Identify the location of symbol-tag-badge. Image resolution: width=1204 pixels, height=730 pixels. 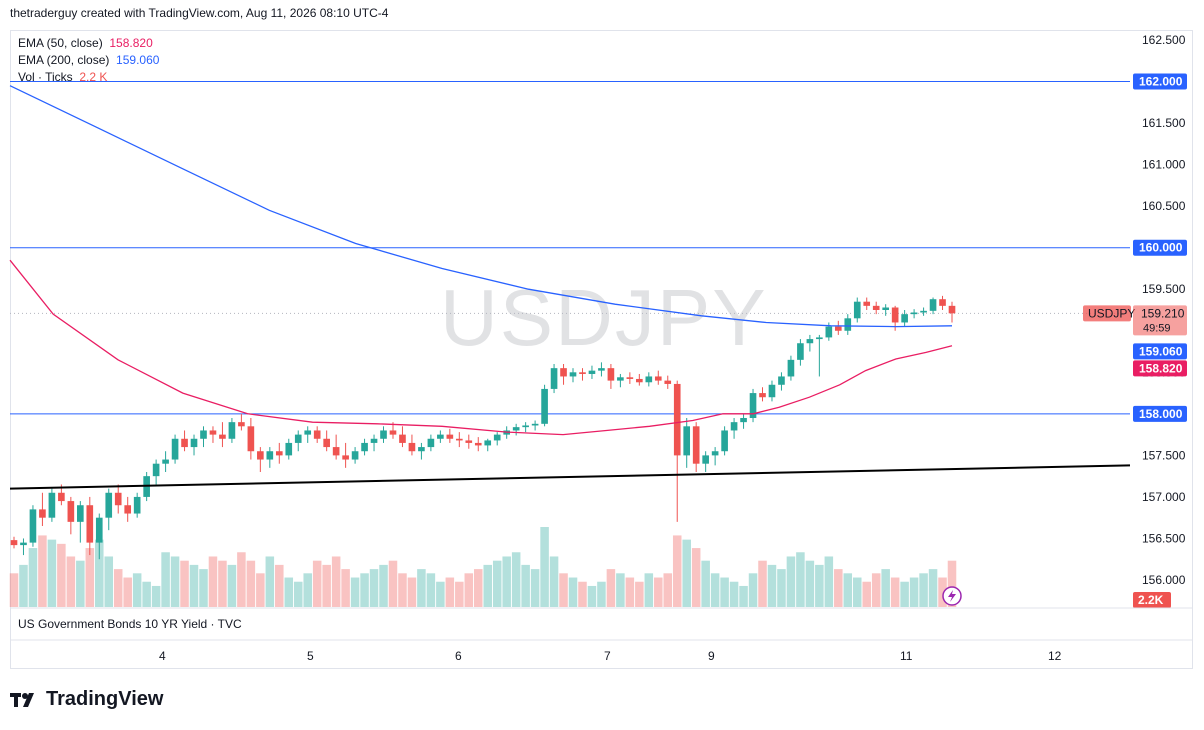
(1107, 313).